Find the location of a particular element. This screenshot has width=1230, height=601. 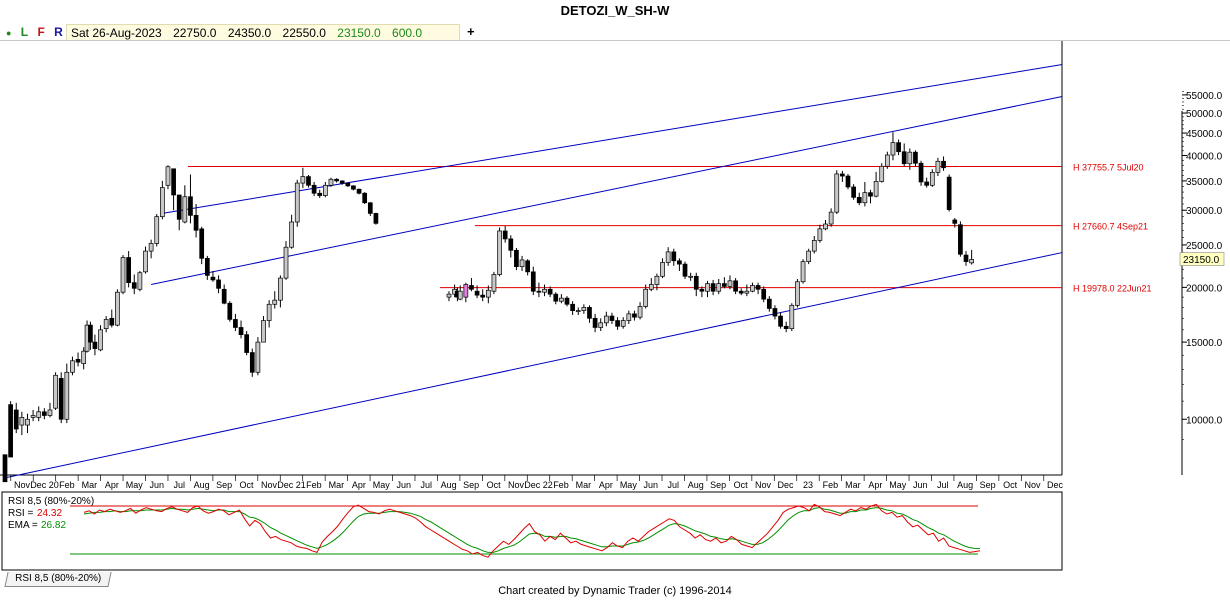

indicator-toggles: ● L F R is located at coordinates (37, 32).